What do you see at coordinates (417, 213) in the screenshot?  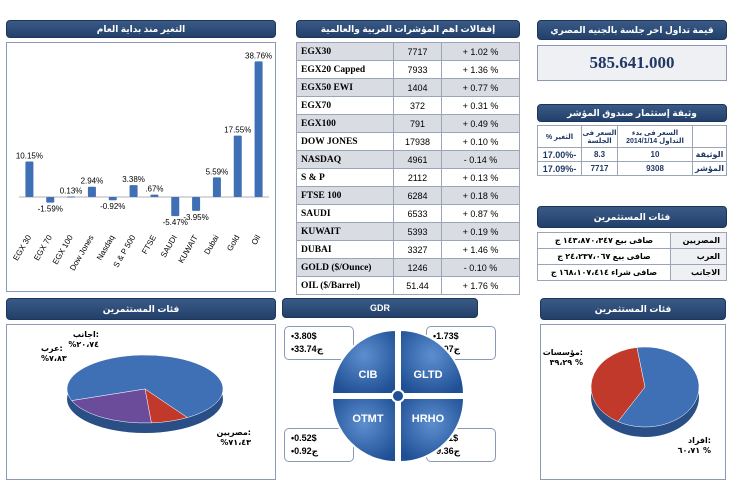 I see `index-value: 6533` at bounding box center [417, 213].